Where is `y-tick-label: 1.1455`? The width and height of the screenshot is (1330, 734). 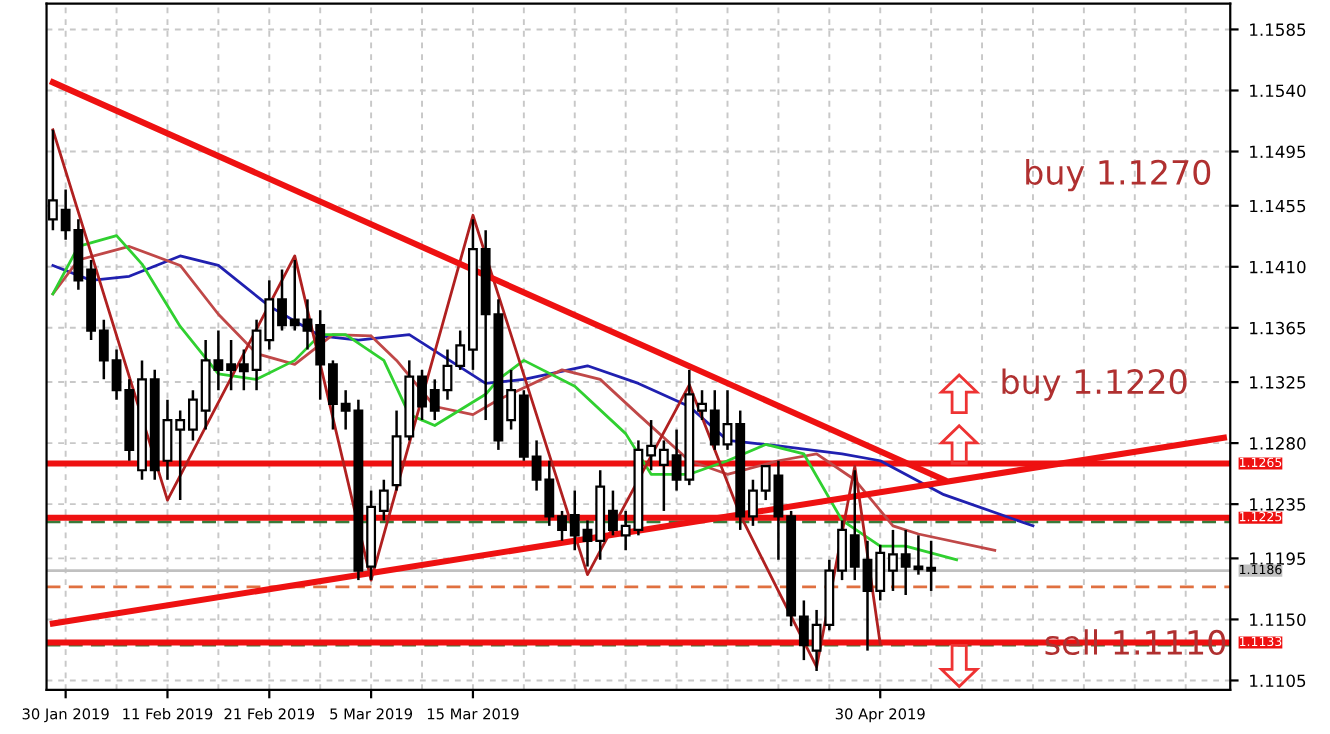
y-tick-label: 1.1455 is located at coordinates (1278, 206).